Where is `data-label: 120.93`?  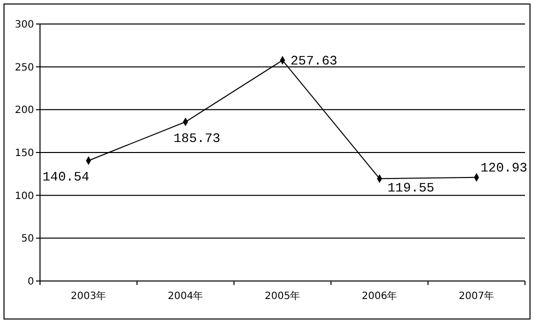 data-label: 120.93 is located at coordinates (504, 168).